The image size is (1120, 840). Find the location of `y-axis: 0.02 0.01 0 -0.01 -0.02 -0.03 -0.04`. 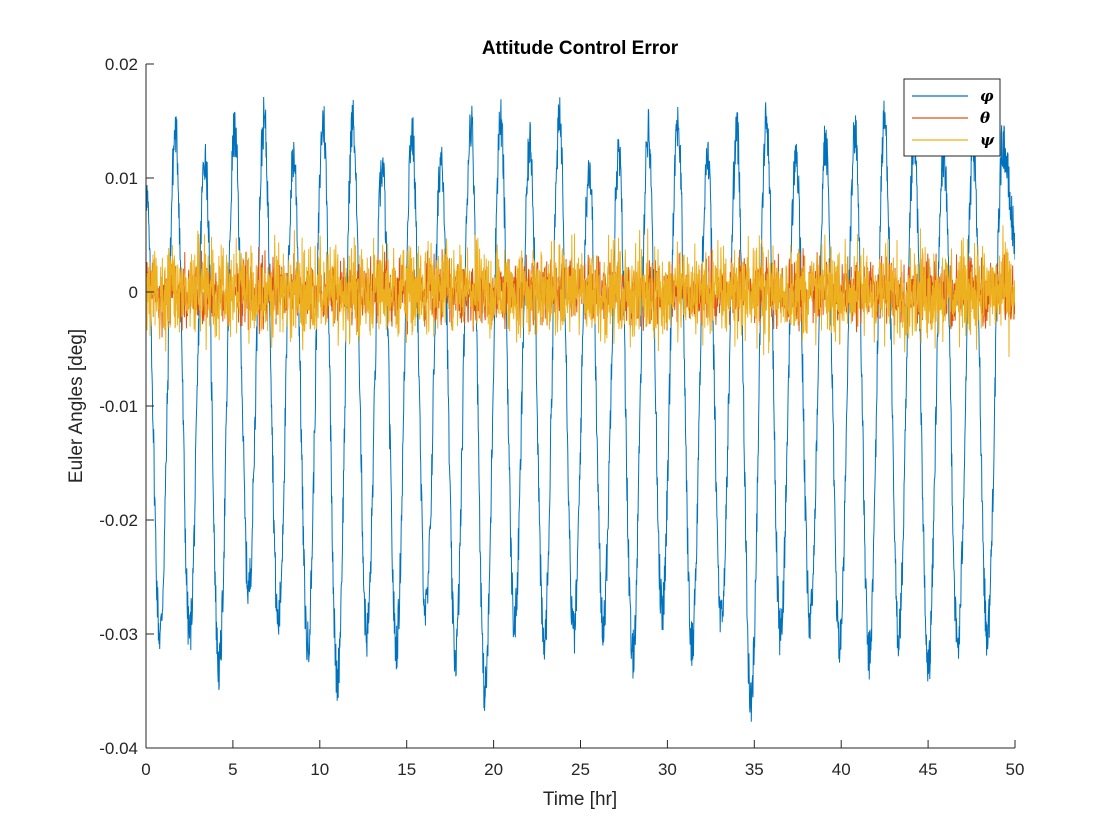

y-axis: 0.02 0.01 0 -0.01 -0.02 -0.03 -0.04 is located at coordinates (126, 406).